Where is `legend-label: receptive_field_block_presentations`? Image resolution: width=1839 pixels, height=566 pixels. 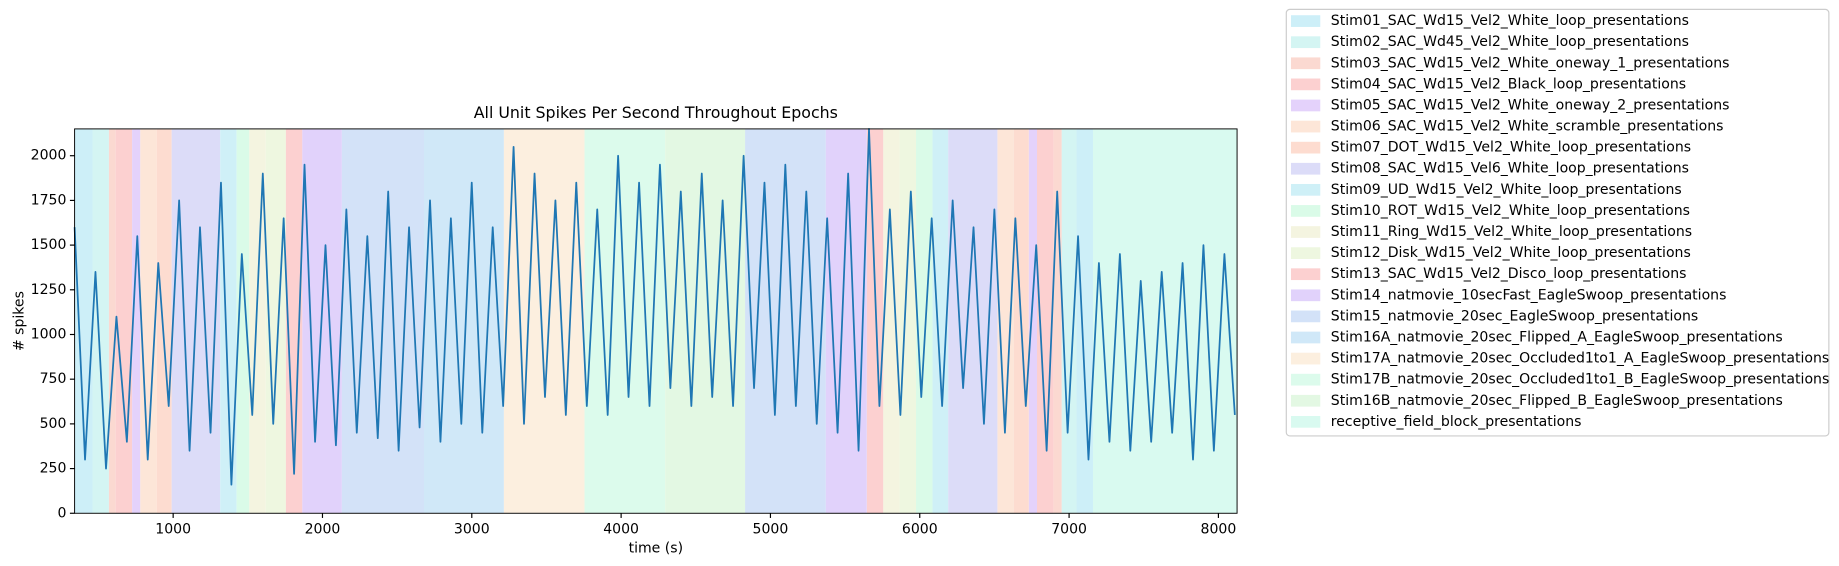 legend-label: receptive_field_block_presentations is located at coordinates (1456, 422).